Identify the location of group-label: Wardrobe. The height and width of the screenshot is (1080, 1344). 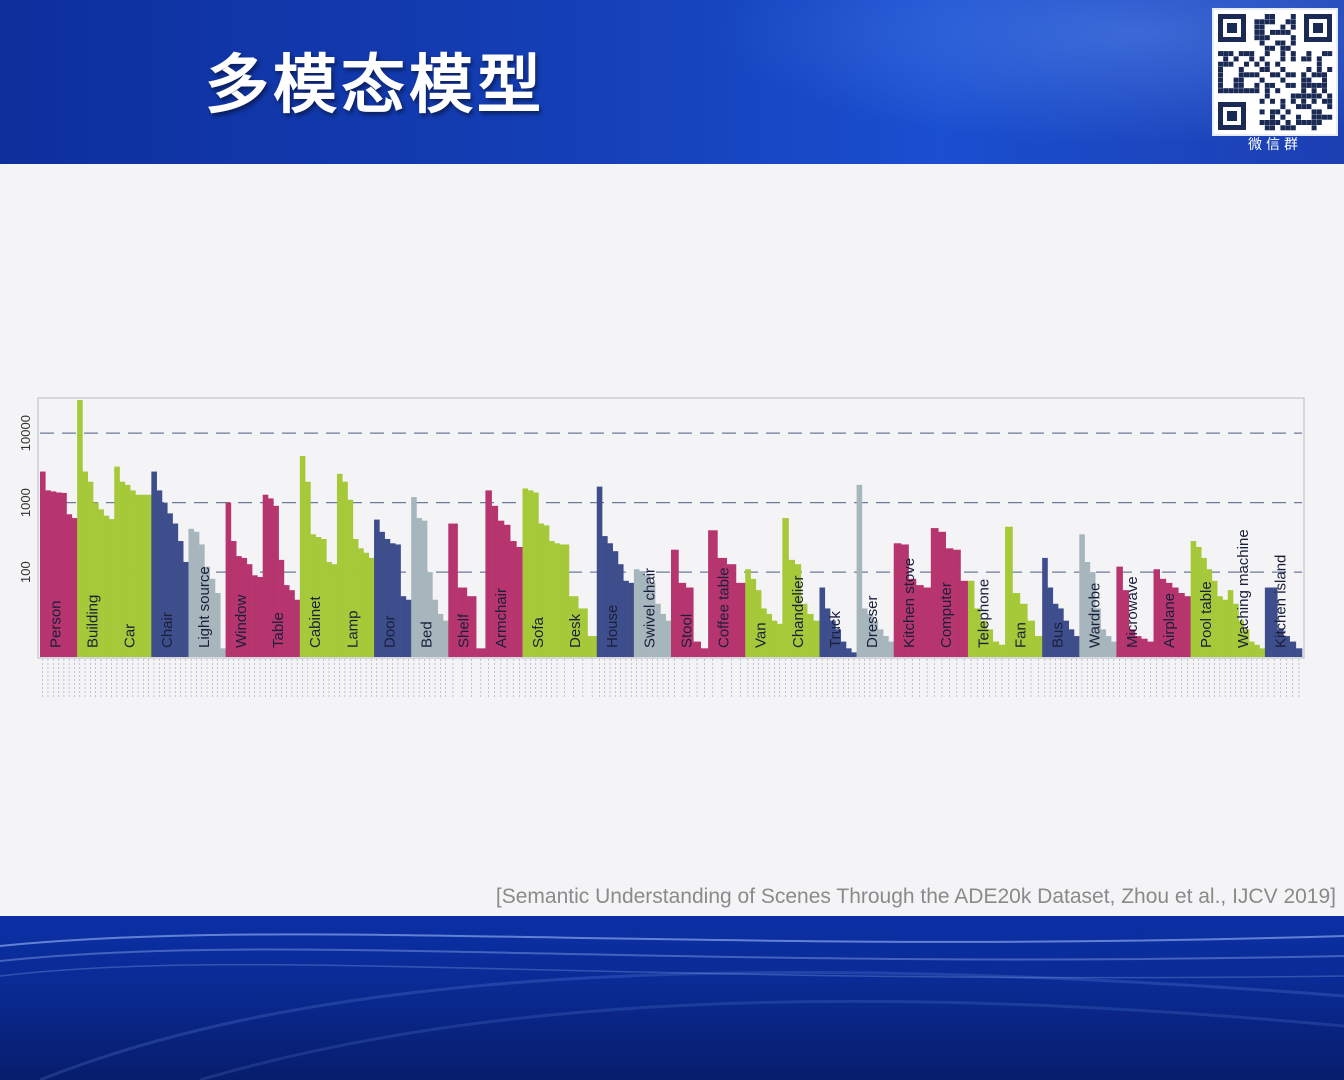
(1095, 615).